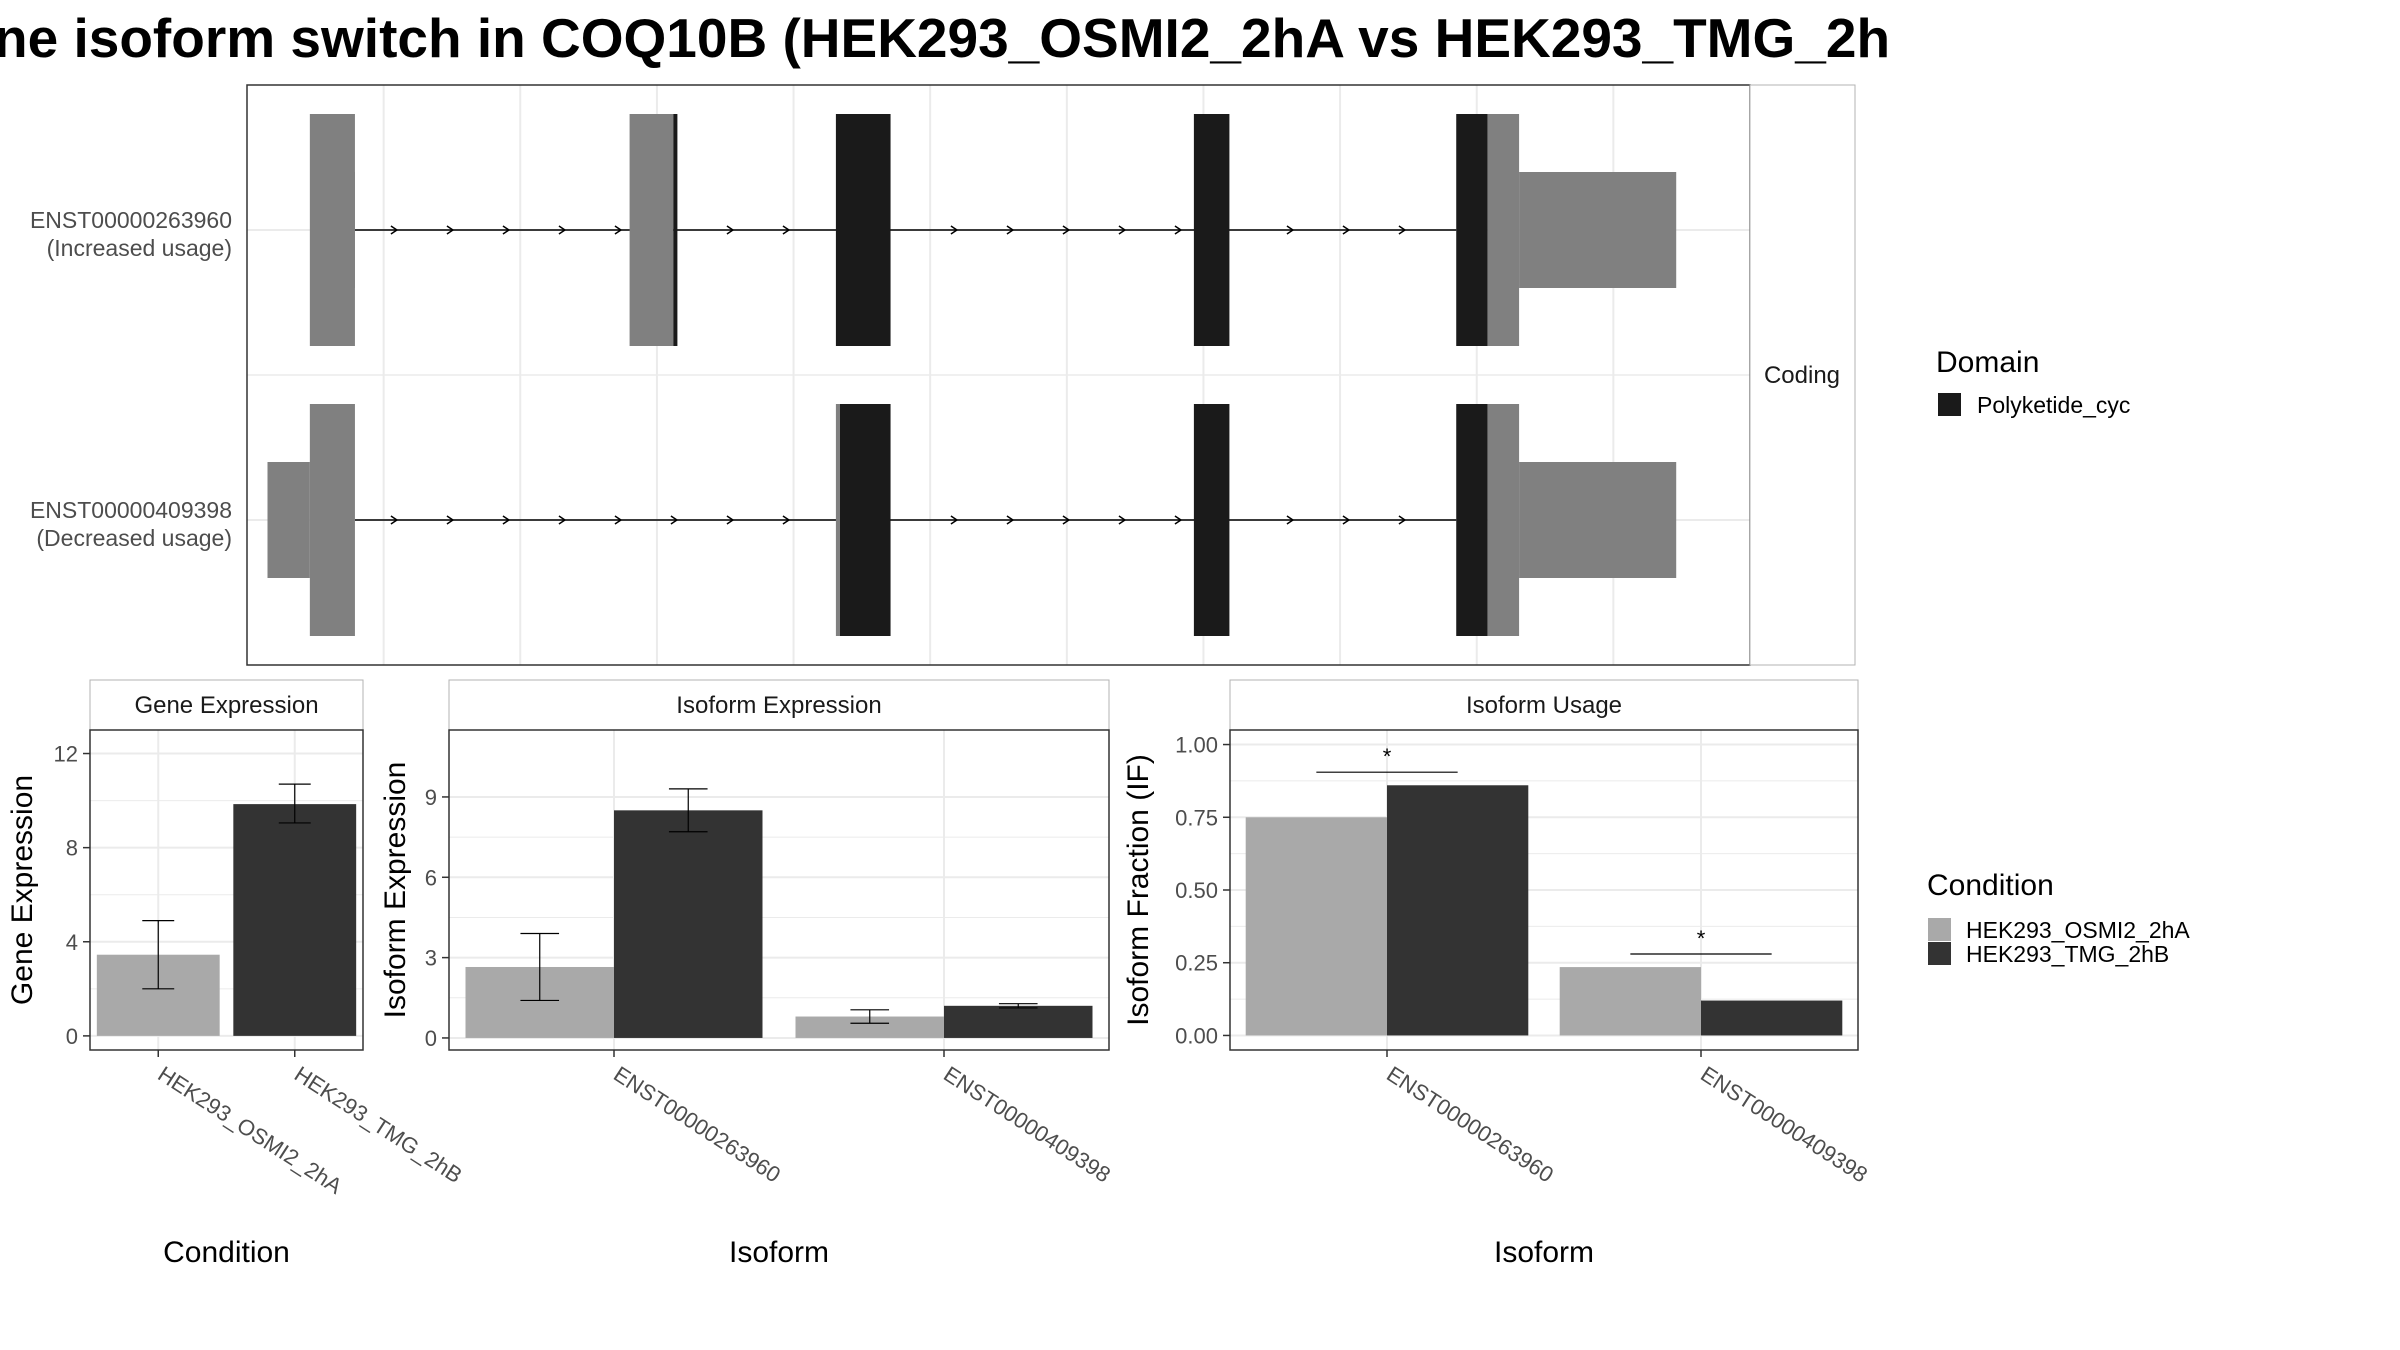  I want to click on x-axis-title: Condition, so click(226, 1252).